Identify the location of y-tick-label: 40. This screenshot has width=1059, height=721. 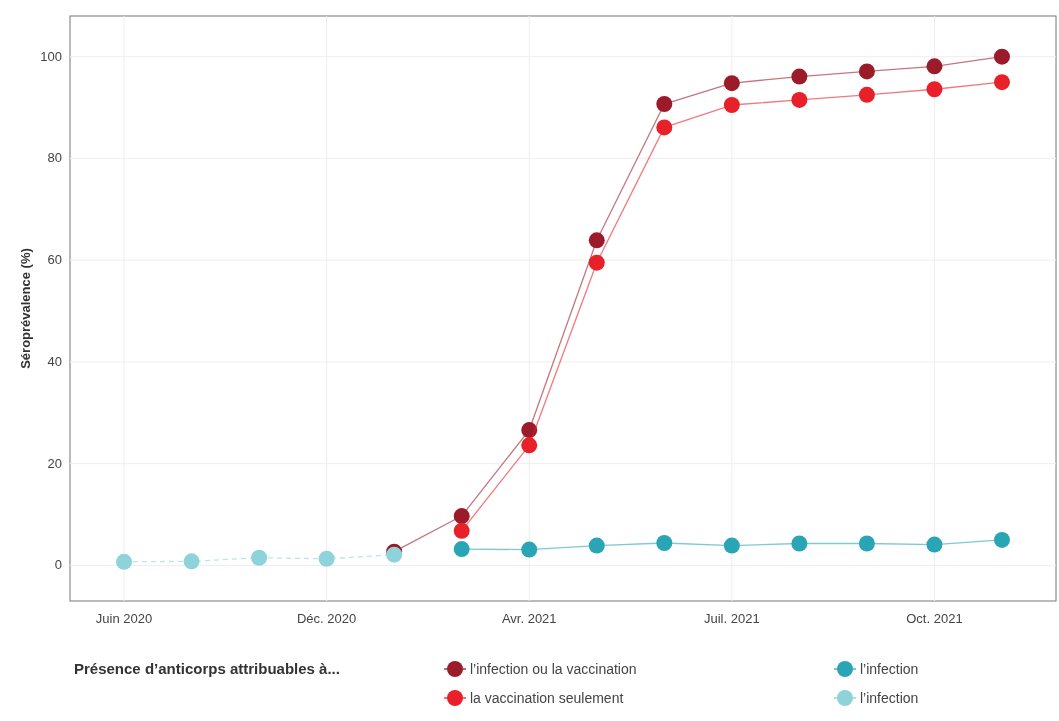
(54, 361).